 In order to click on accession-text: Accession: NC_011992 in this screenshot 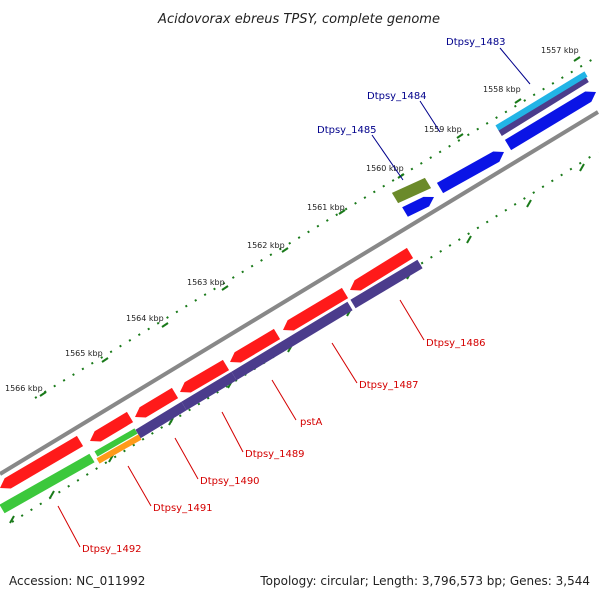, I will do `click(77, 581)`.